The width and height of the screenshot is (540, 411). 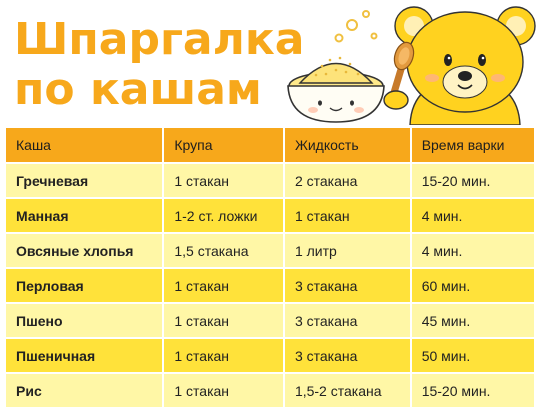 I want to click on header-illustration, so click(x=411, y=65).